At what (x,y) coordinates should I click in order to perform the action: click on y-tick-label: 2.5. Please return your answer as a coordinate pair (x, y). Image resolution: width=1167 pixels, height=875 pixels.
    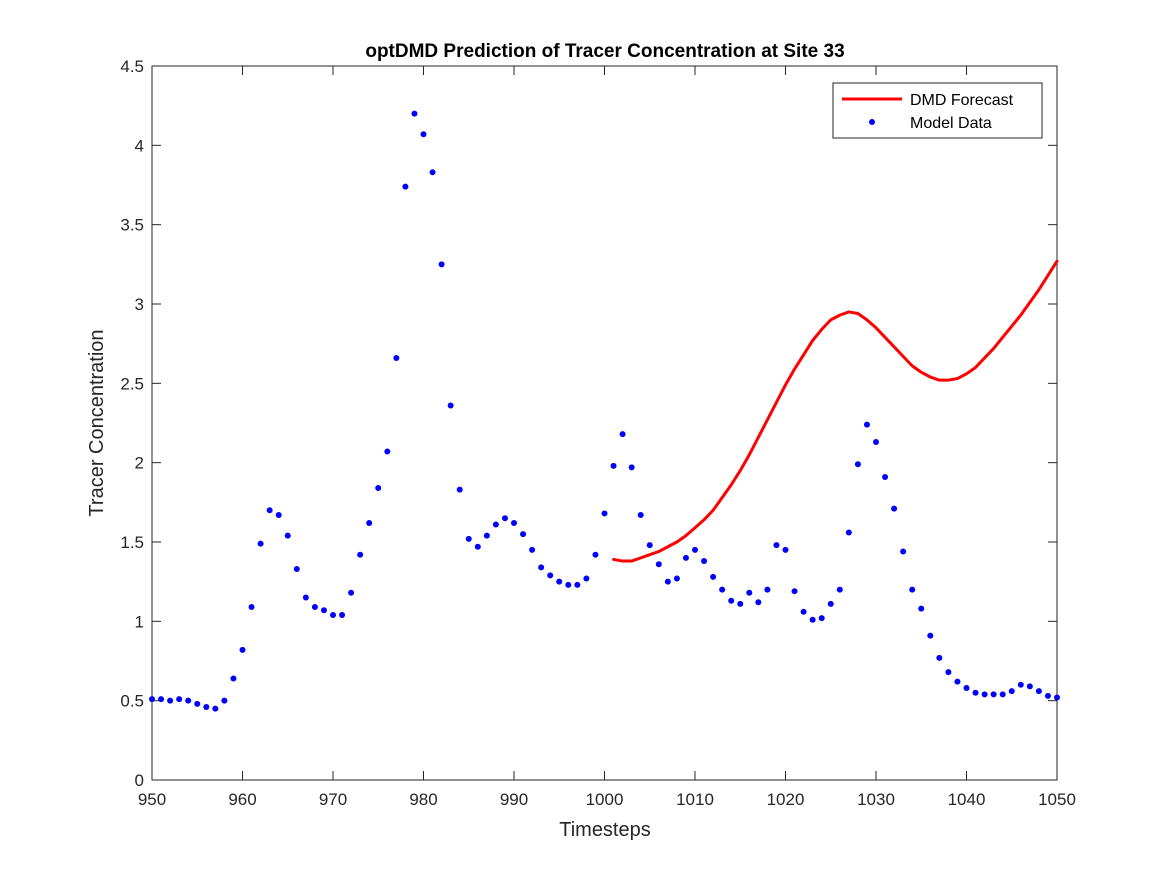
    Looking at the image, I should click on (132, 383).